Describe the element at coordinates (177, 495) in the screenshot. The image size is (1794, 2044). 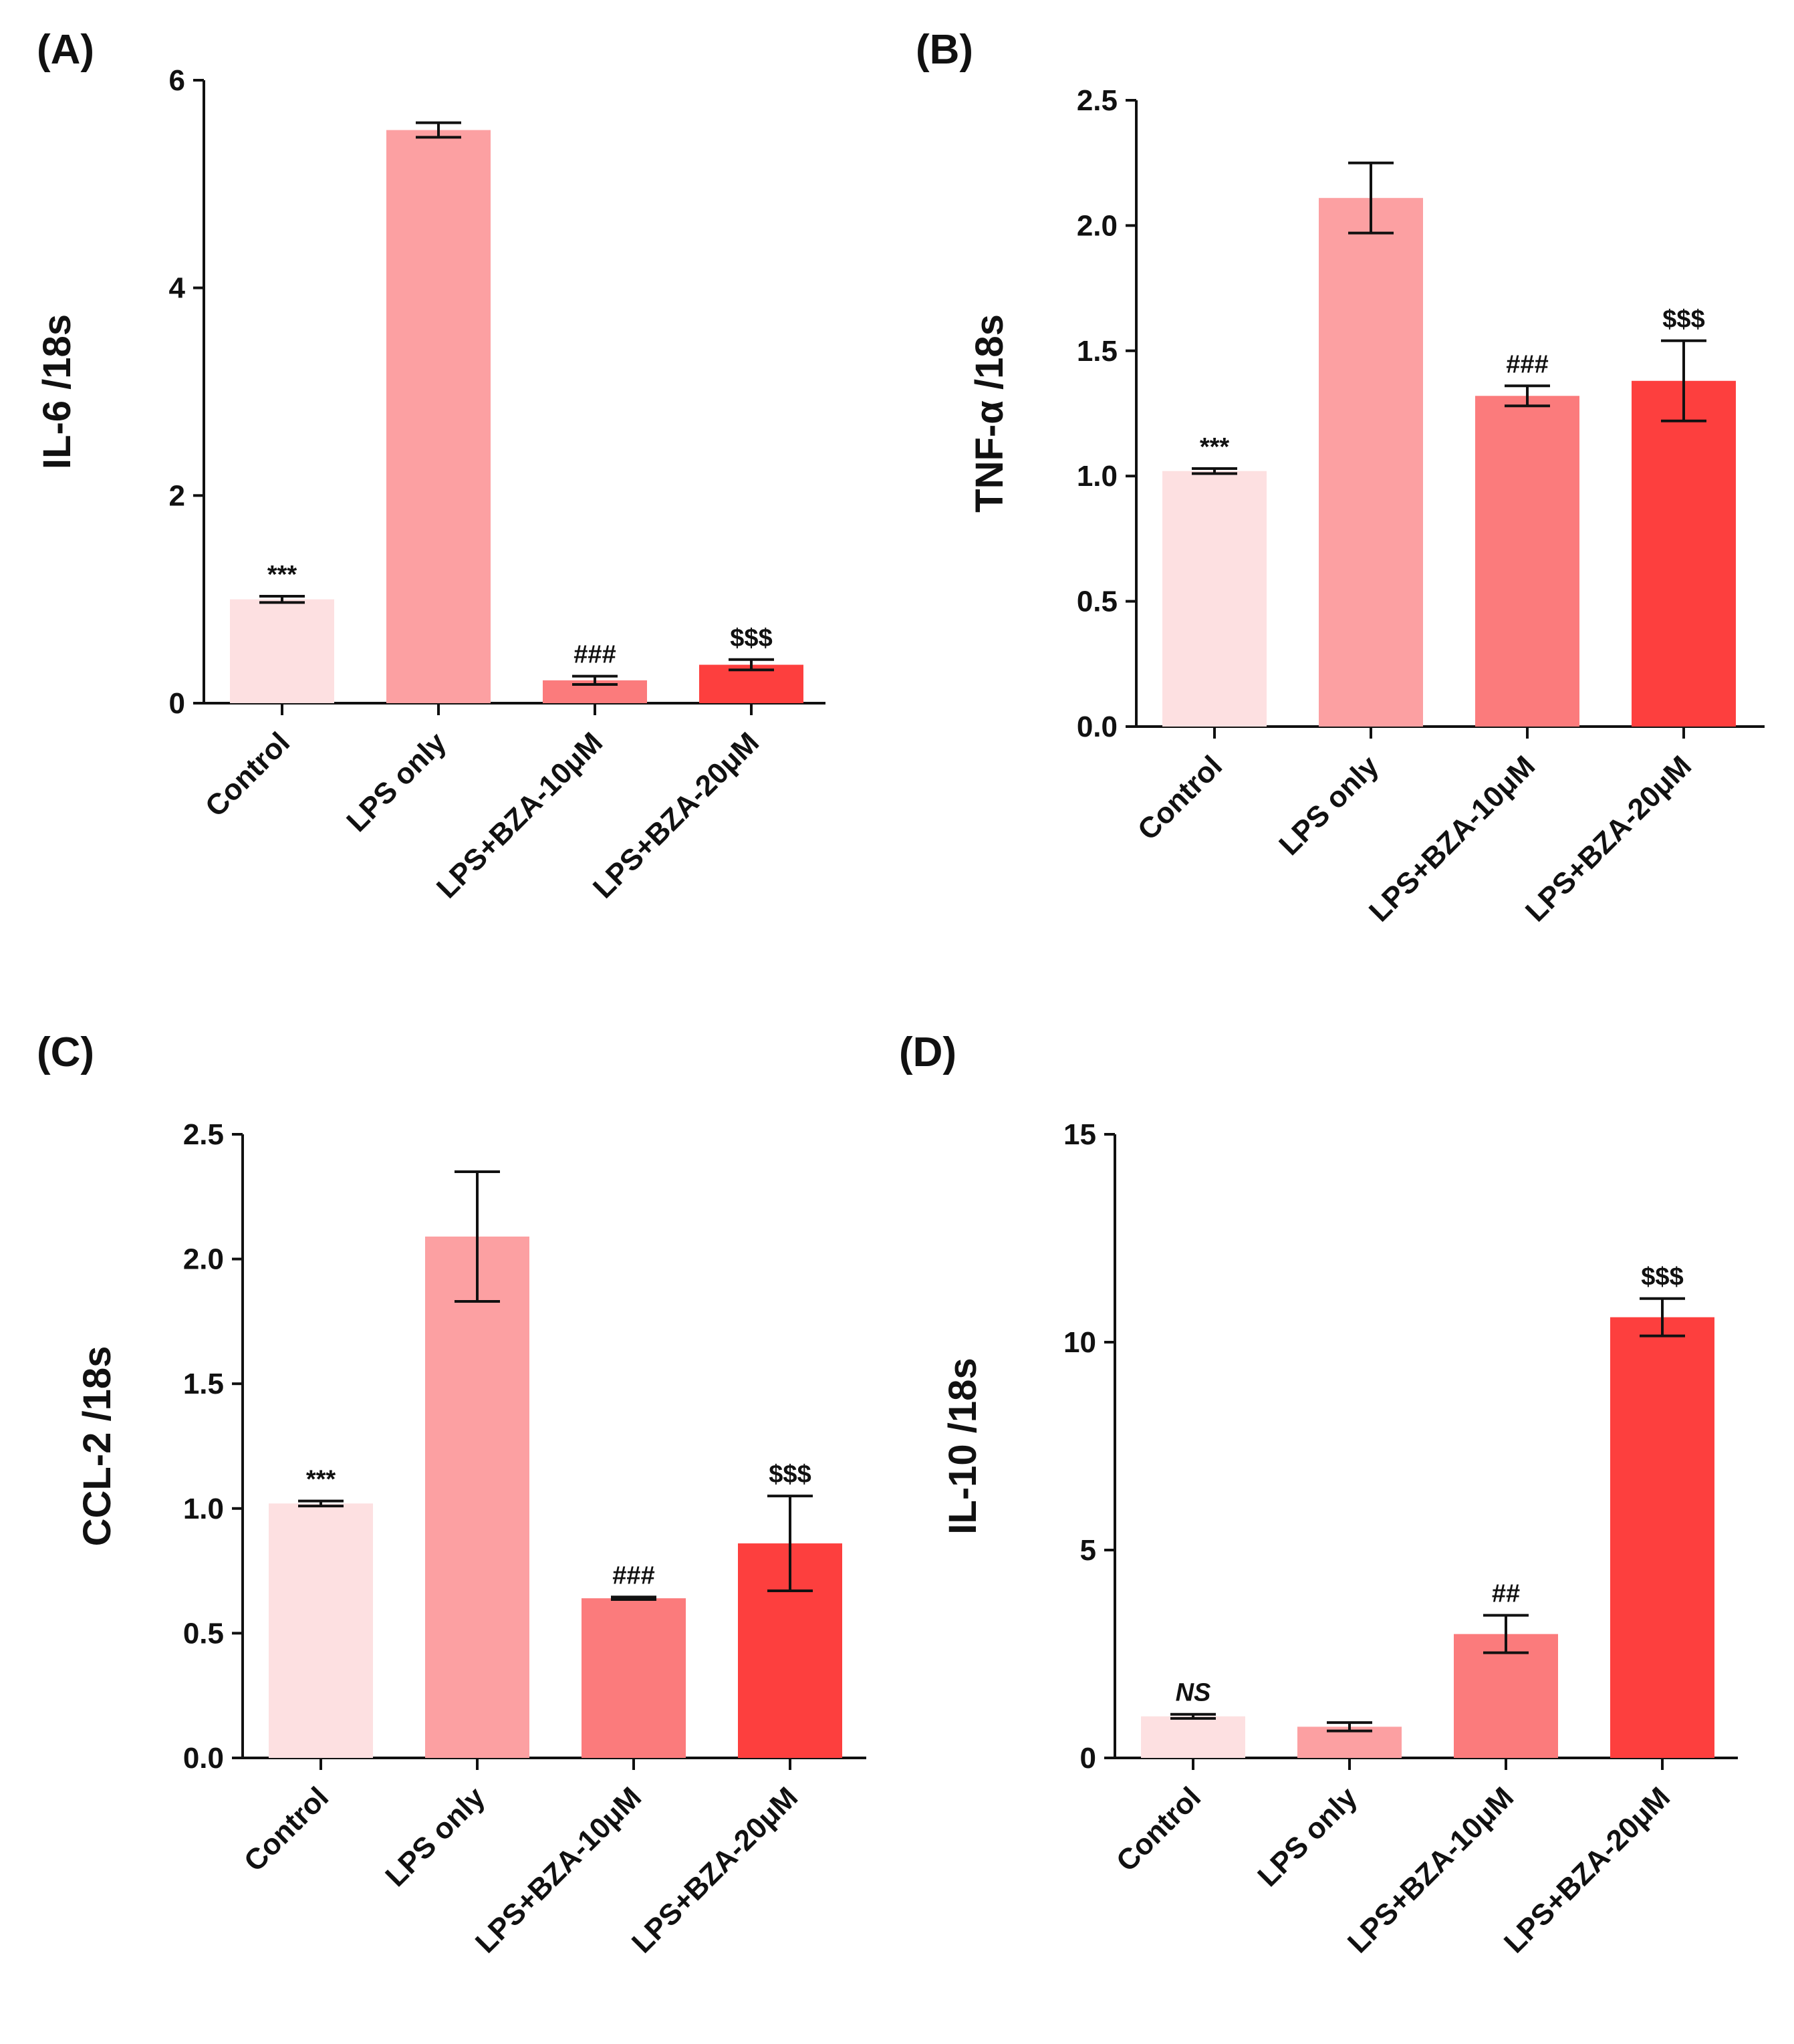
I see `y-tick-label: 2` at that location.